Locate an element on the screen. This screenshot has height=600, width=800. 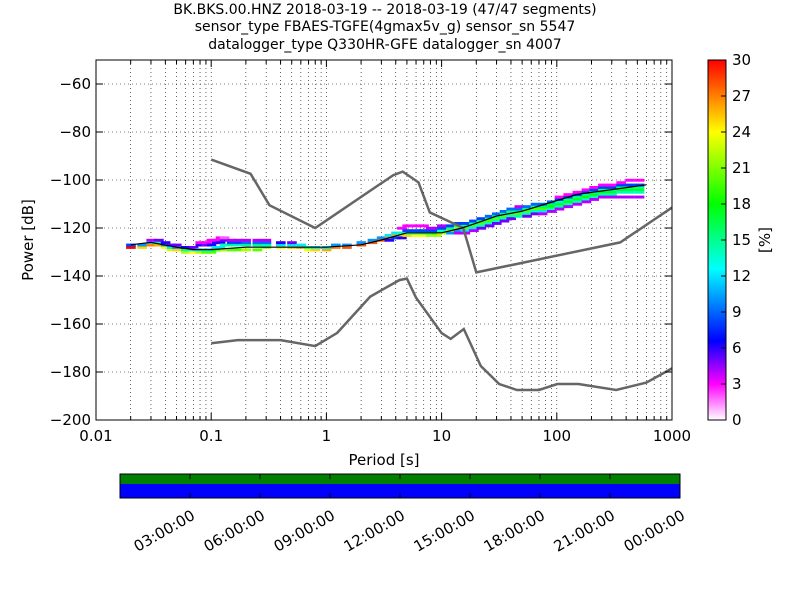
x-tick-label: 1000 is located at coordinates (672, 436).